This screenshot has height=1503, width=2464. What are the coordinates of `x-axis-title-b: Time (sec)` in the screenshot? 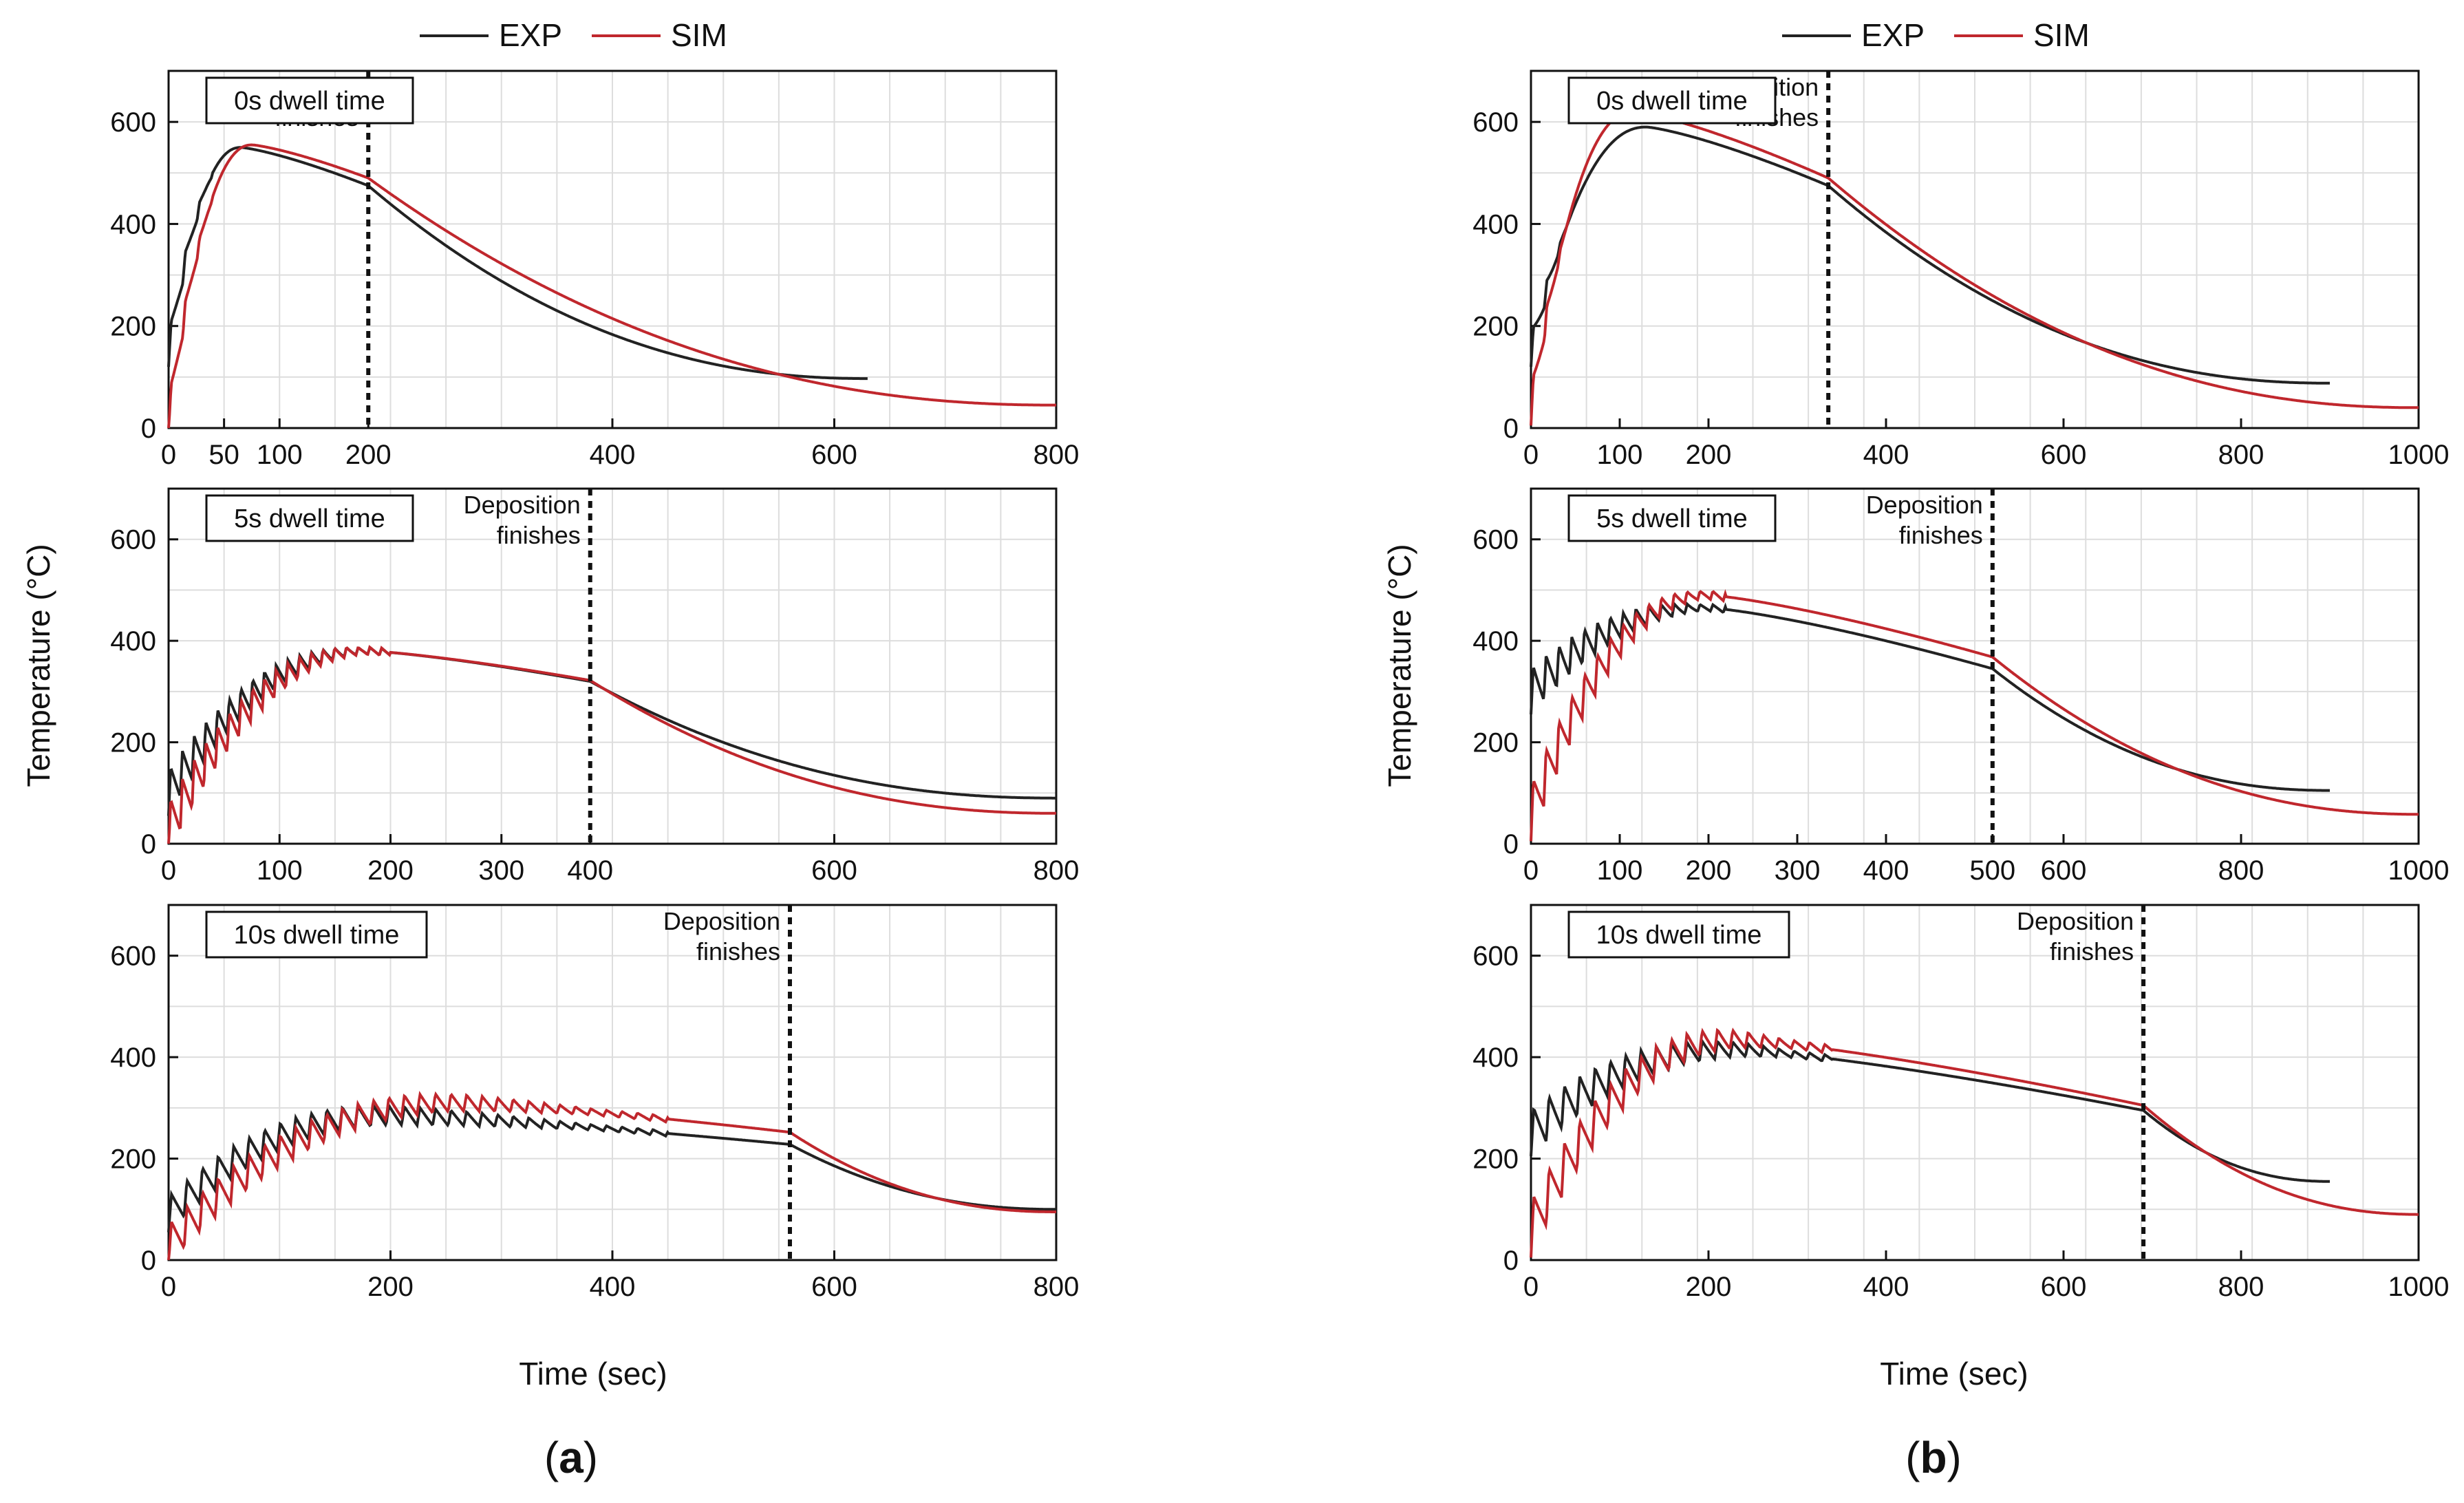 It's located at (1954, 1374).